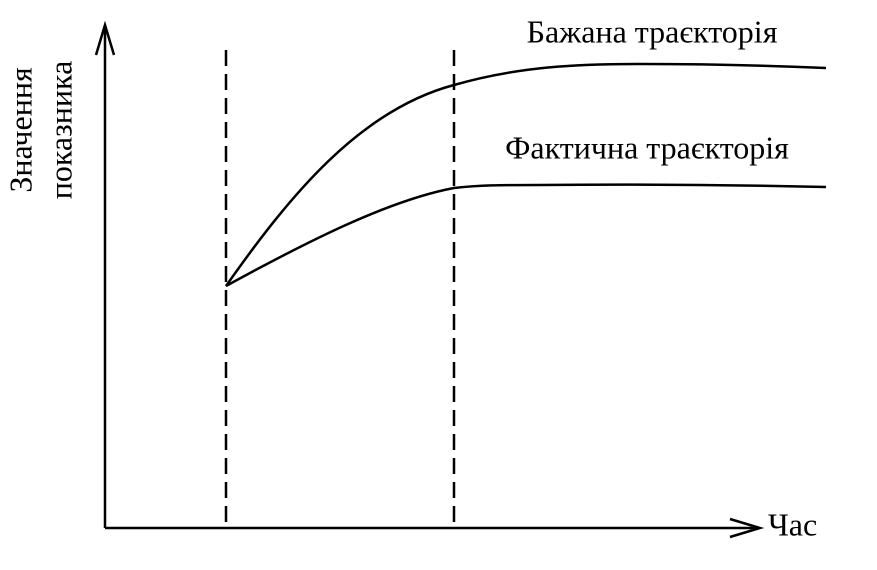  I want to click on actual-label: Фактична траєкторія, so click(647, 147).